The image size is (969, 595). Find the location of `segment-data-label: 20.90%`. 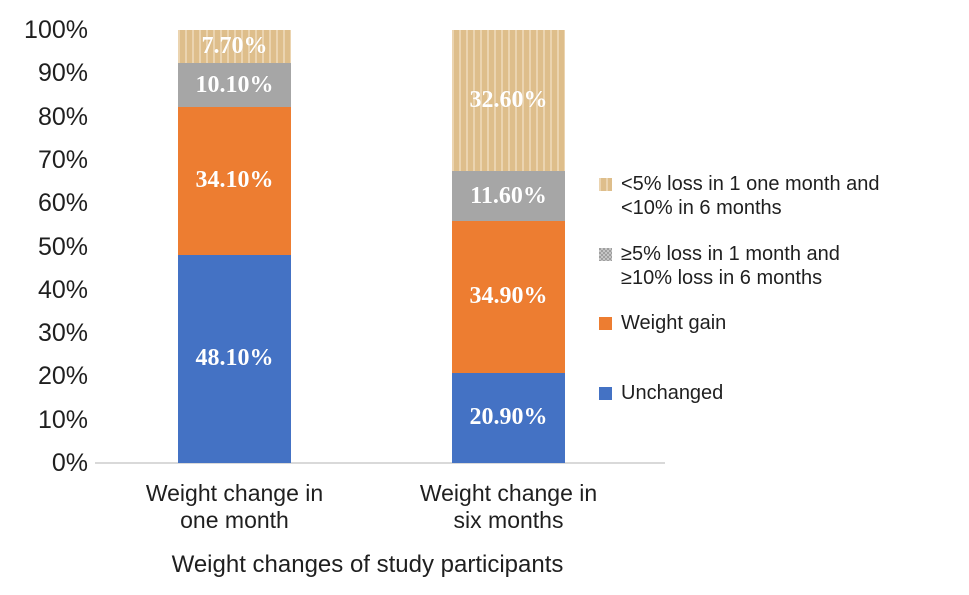

segment-data-label: 20.90% is located at coordinates (508, 417).